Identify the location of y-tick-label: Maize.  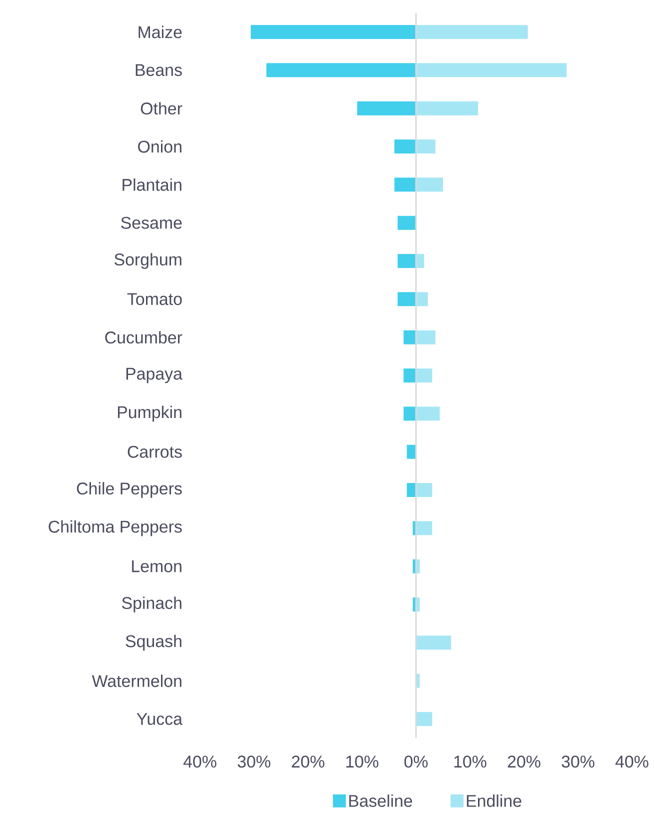
(160, 32).